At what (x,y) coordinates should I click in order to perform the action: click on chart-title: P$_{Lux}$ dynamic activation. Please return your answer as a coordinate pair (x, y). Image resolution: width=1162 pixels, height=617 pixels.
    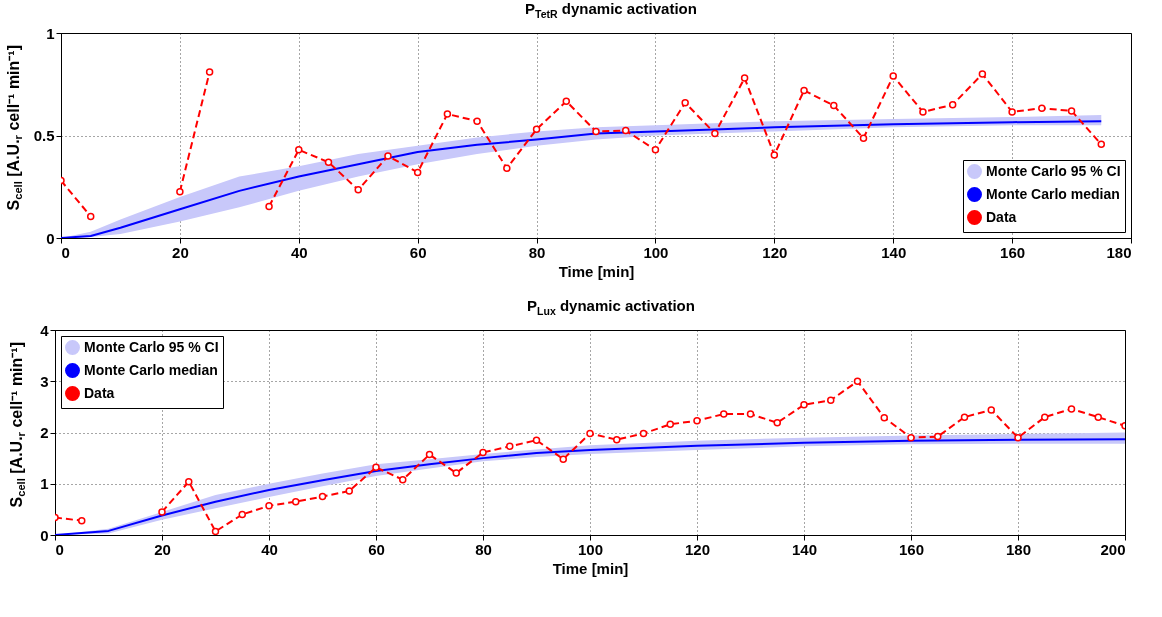
    Looking at the image, I should click on (611, 307).